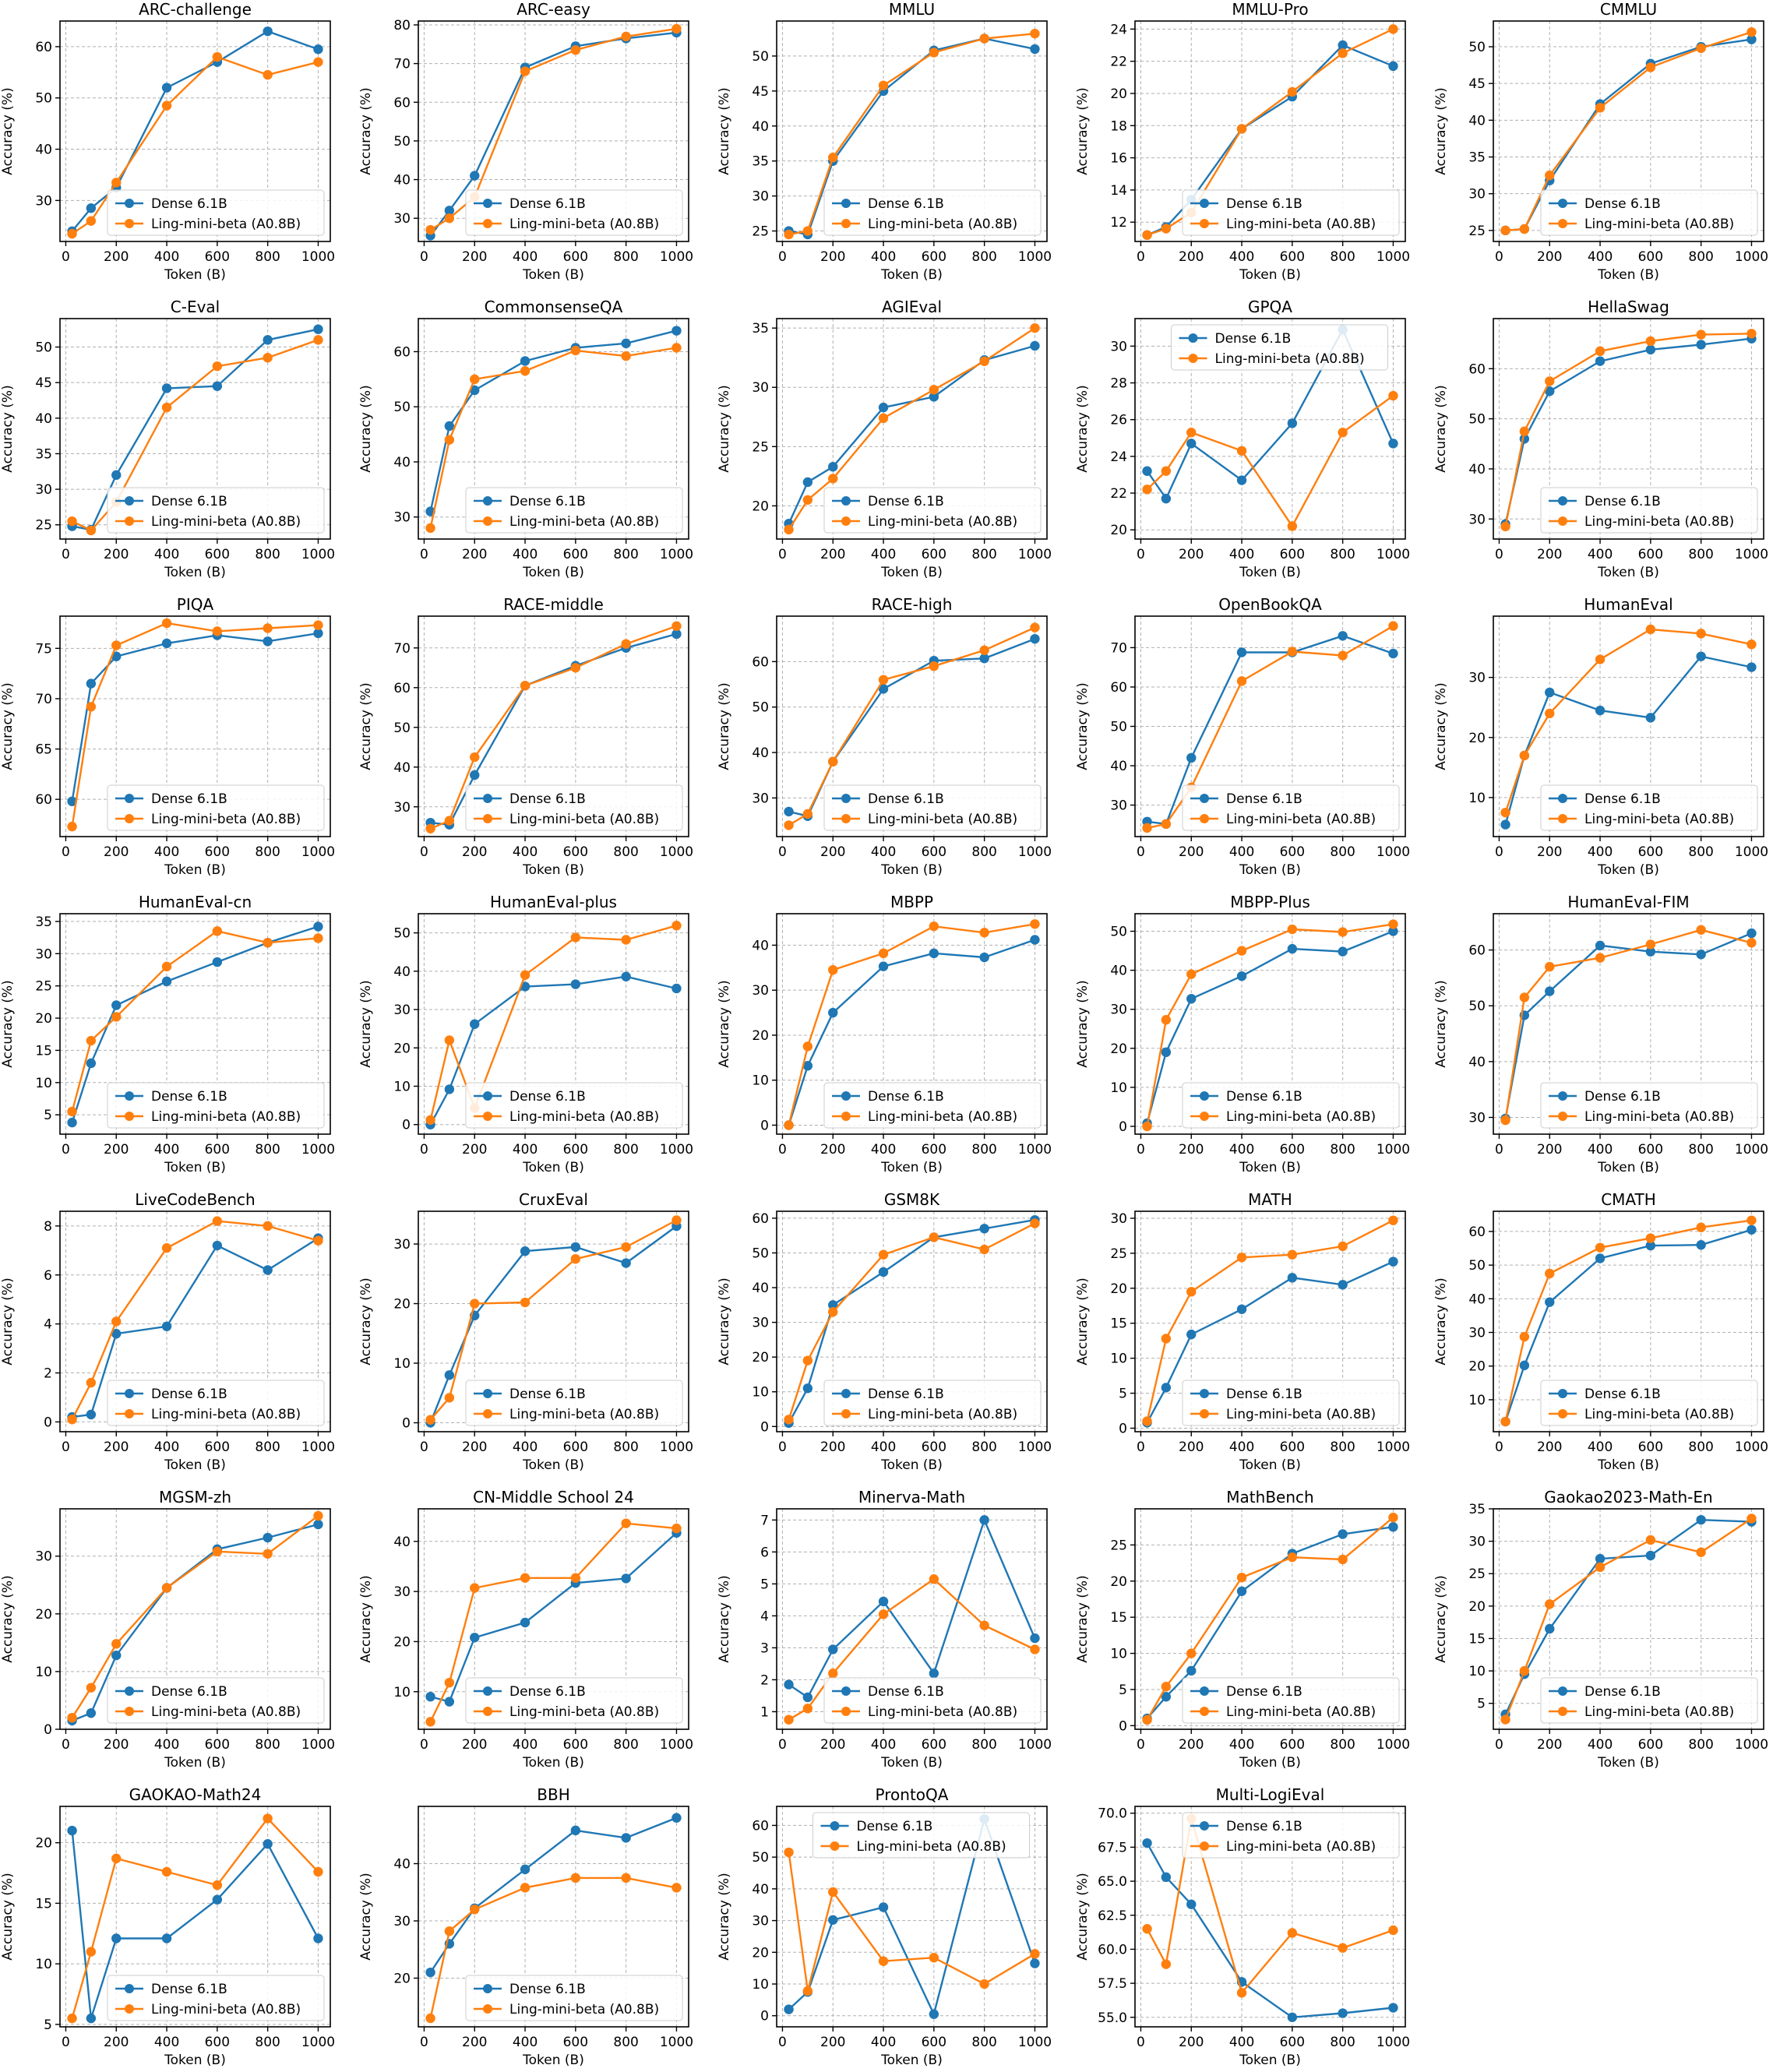 Image resolution: width=1773 pixels, height=2072 pixels. What do you see at coordinates (1123, 1429) in the screenshot?
I see `y-tick-label: 0` at bounding box center [1123, 1429].